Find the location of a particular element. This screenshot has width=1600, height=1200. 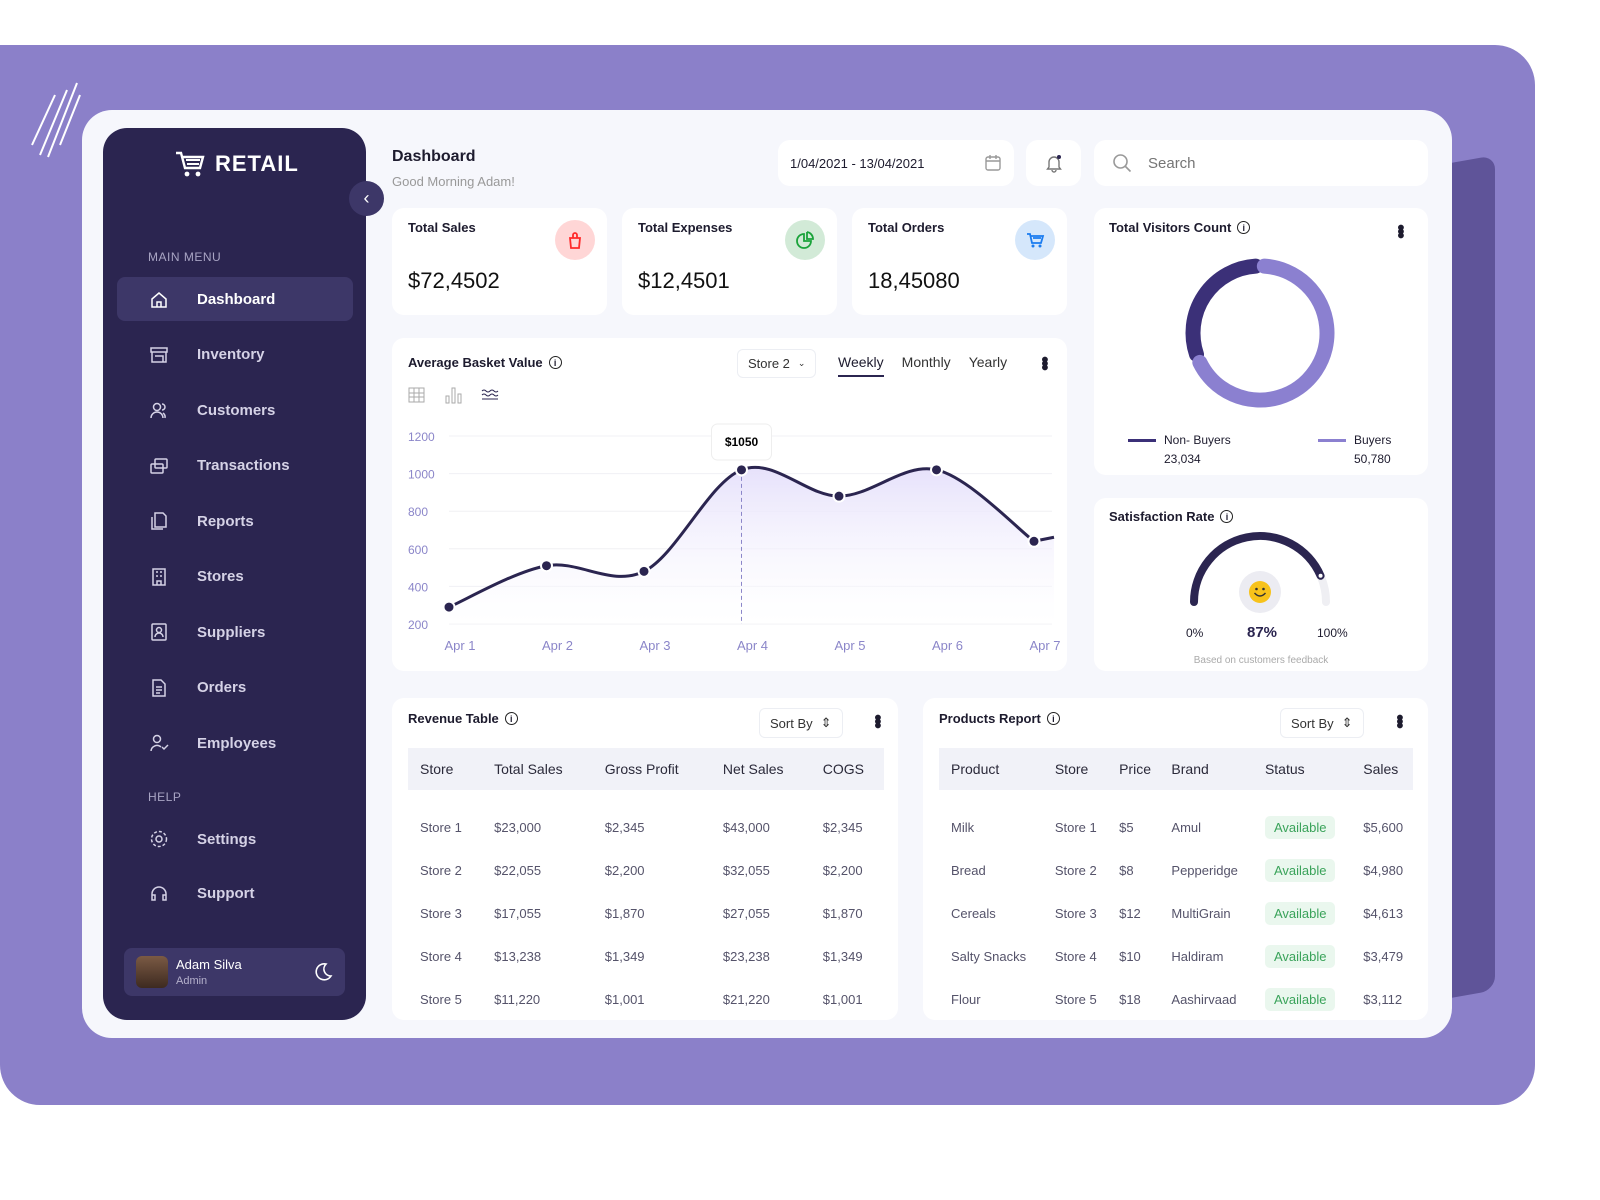

kpi-value: $72,4502 is located at coordinates (454, 280).